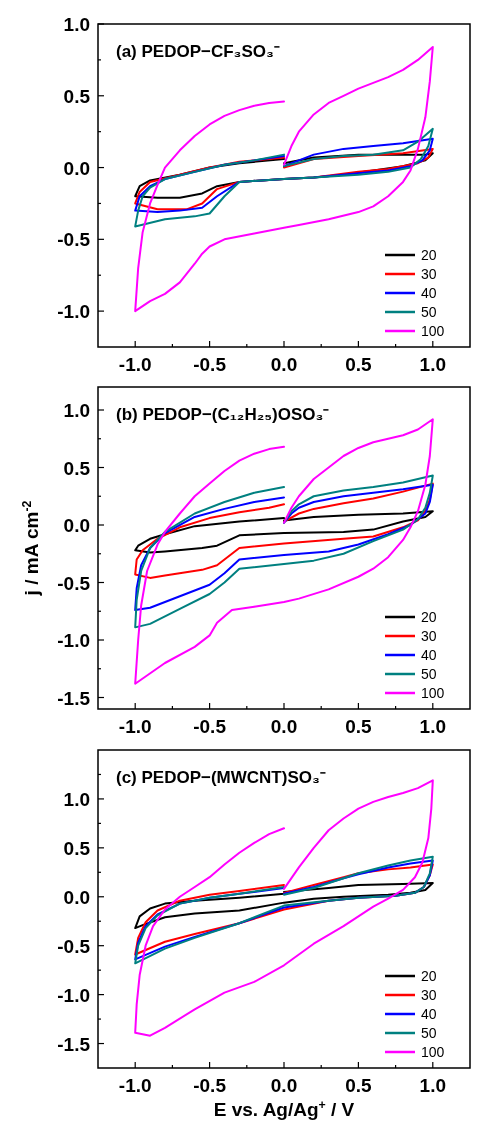  Describe the element at coordinates (221, 777) in the screenshot. I see `text: (c) PEDOP−(MWCNT)SO₃⁻` at that location.